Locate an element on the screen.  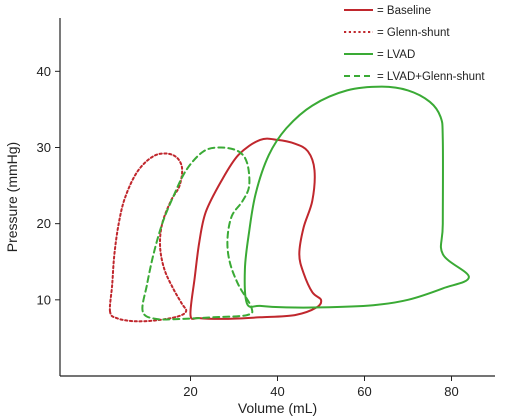
y-tick-label: 30 is located at coordinates (44, 147).